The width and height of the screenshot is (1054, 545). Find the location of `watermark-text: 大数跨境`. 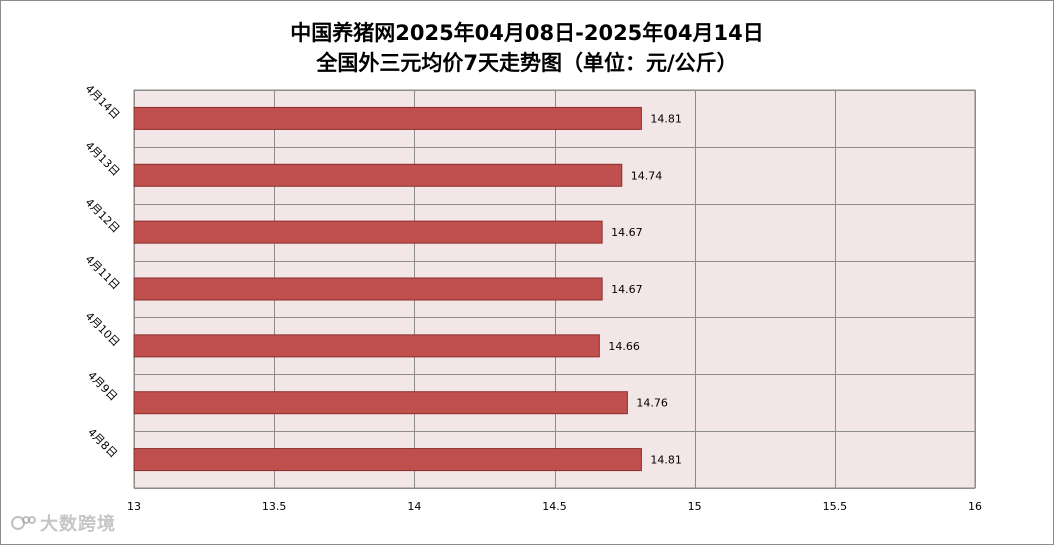

watermark-text: 大数跨境 is located at coordinates (78, 524).